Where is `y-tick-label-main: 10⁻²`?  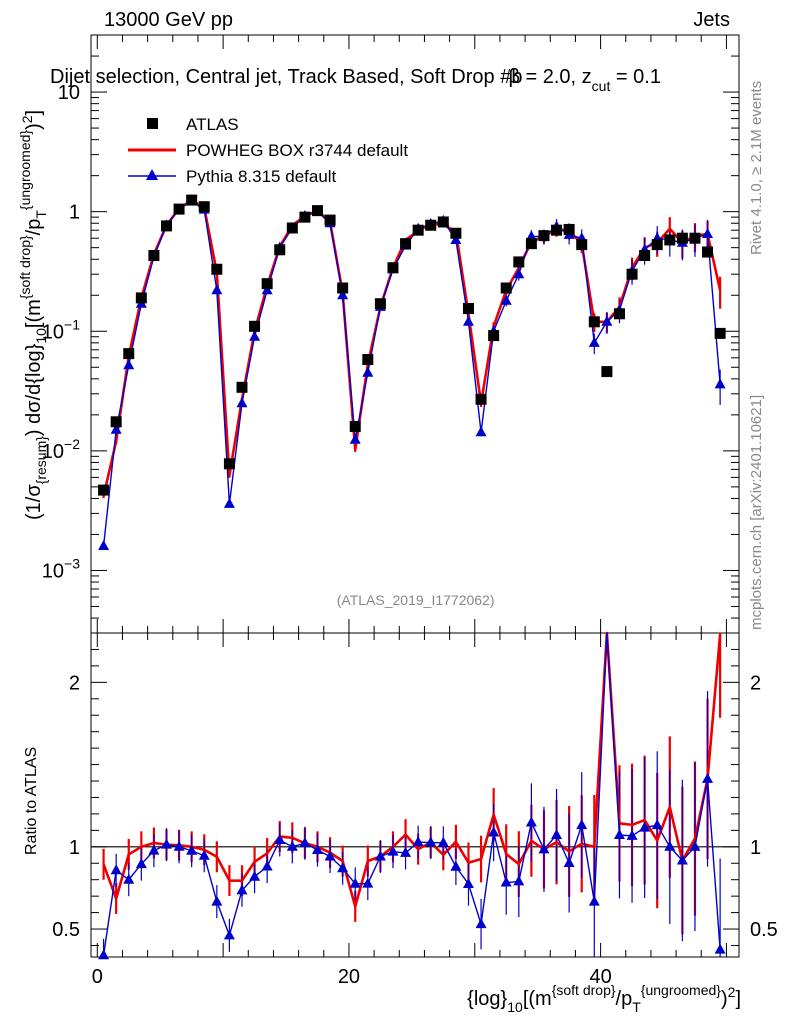
y-tick-label-main: 10⁻² is located at coordinates (61, 449).